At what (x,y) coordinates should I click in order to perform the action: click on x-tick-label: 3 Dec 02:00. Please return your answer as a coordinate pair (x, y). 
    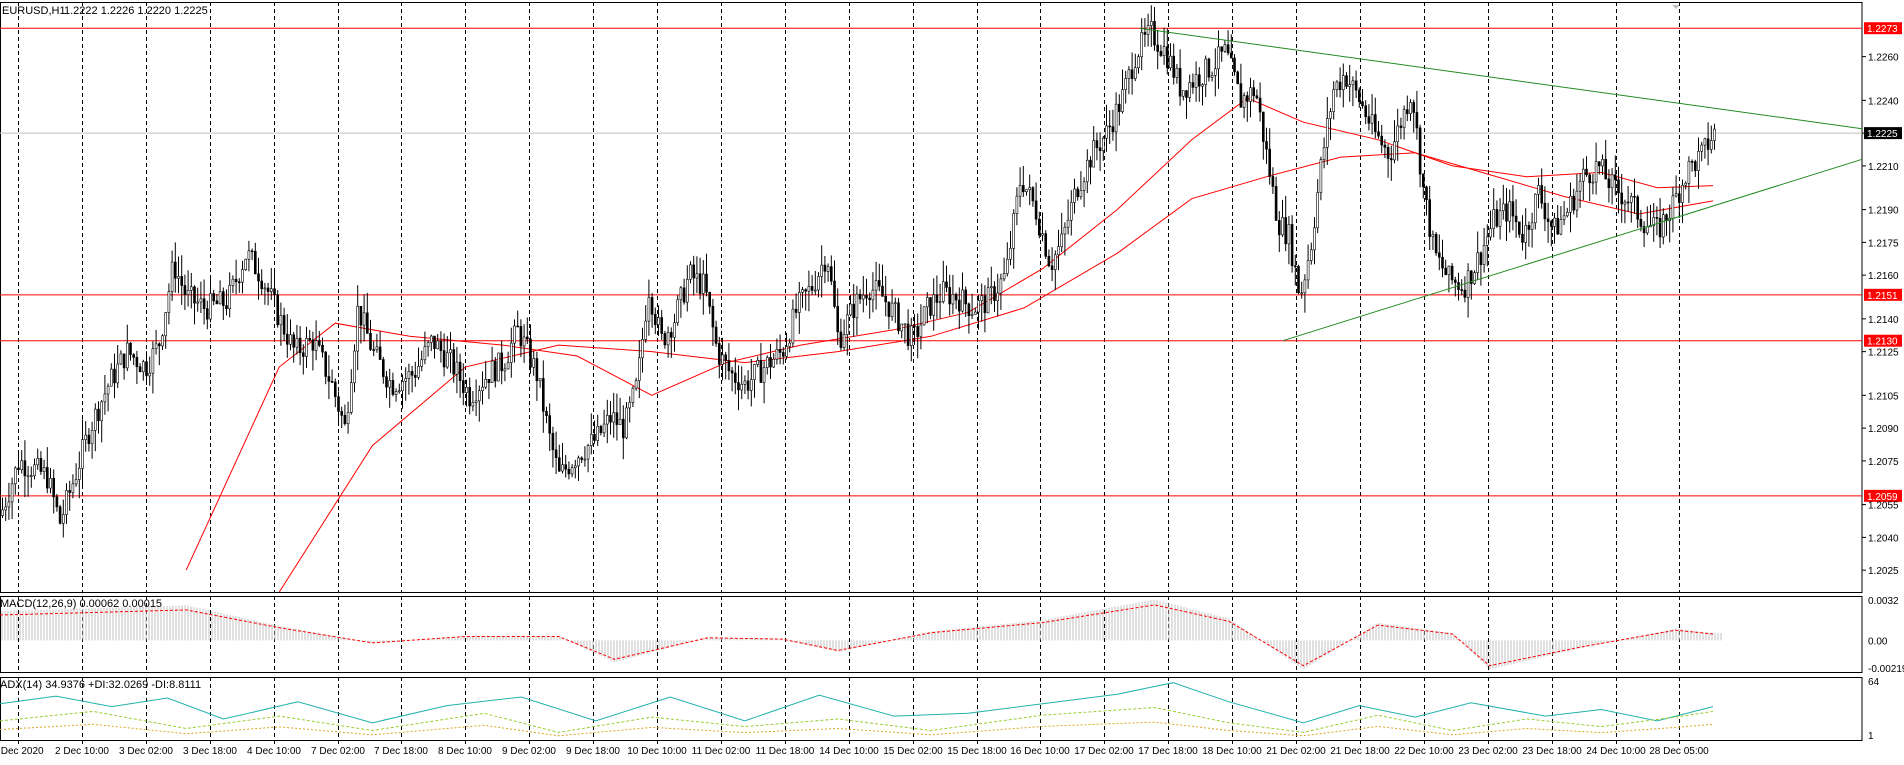
    Looking at the image, I should click on (146, 751).